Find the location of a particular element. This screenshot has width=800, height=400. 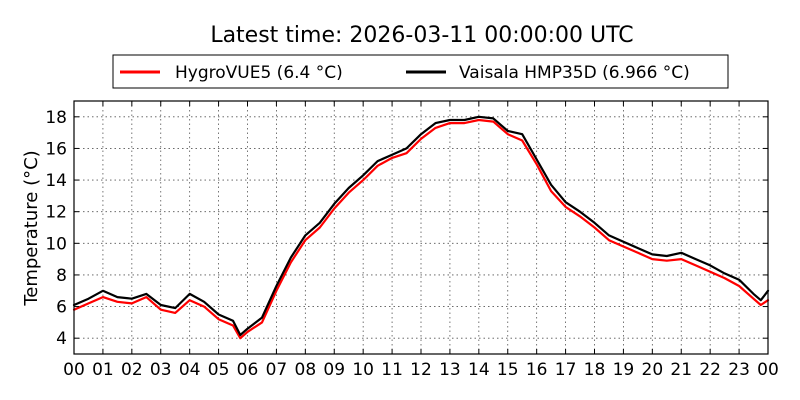

x-tick-label: 01 is located at coordinates (103, 370).